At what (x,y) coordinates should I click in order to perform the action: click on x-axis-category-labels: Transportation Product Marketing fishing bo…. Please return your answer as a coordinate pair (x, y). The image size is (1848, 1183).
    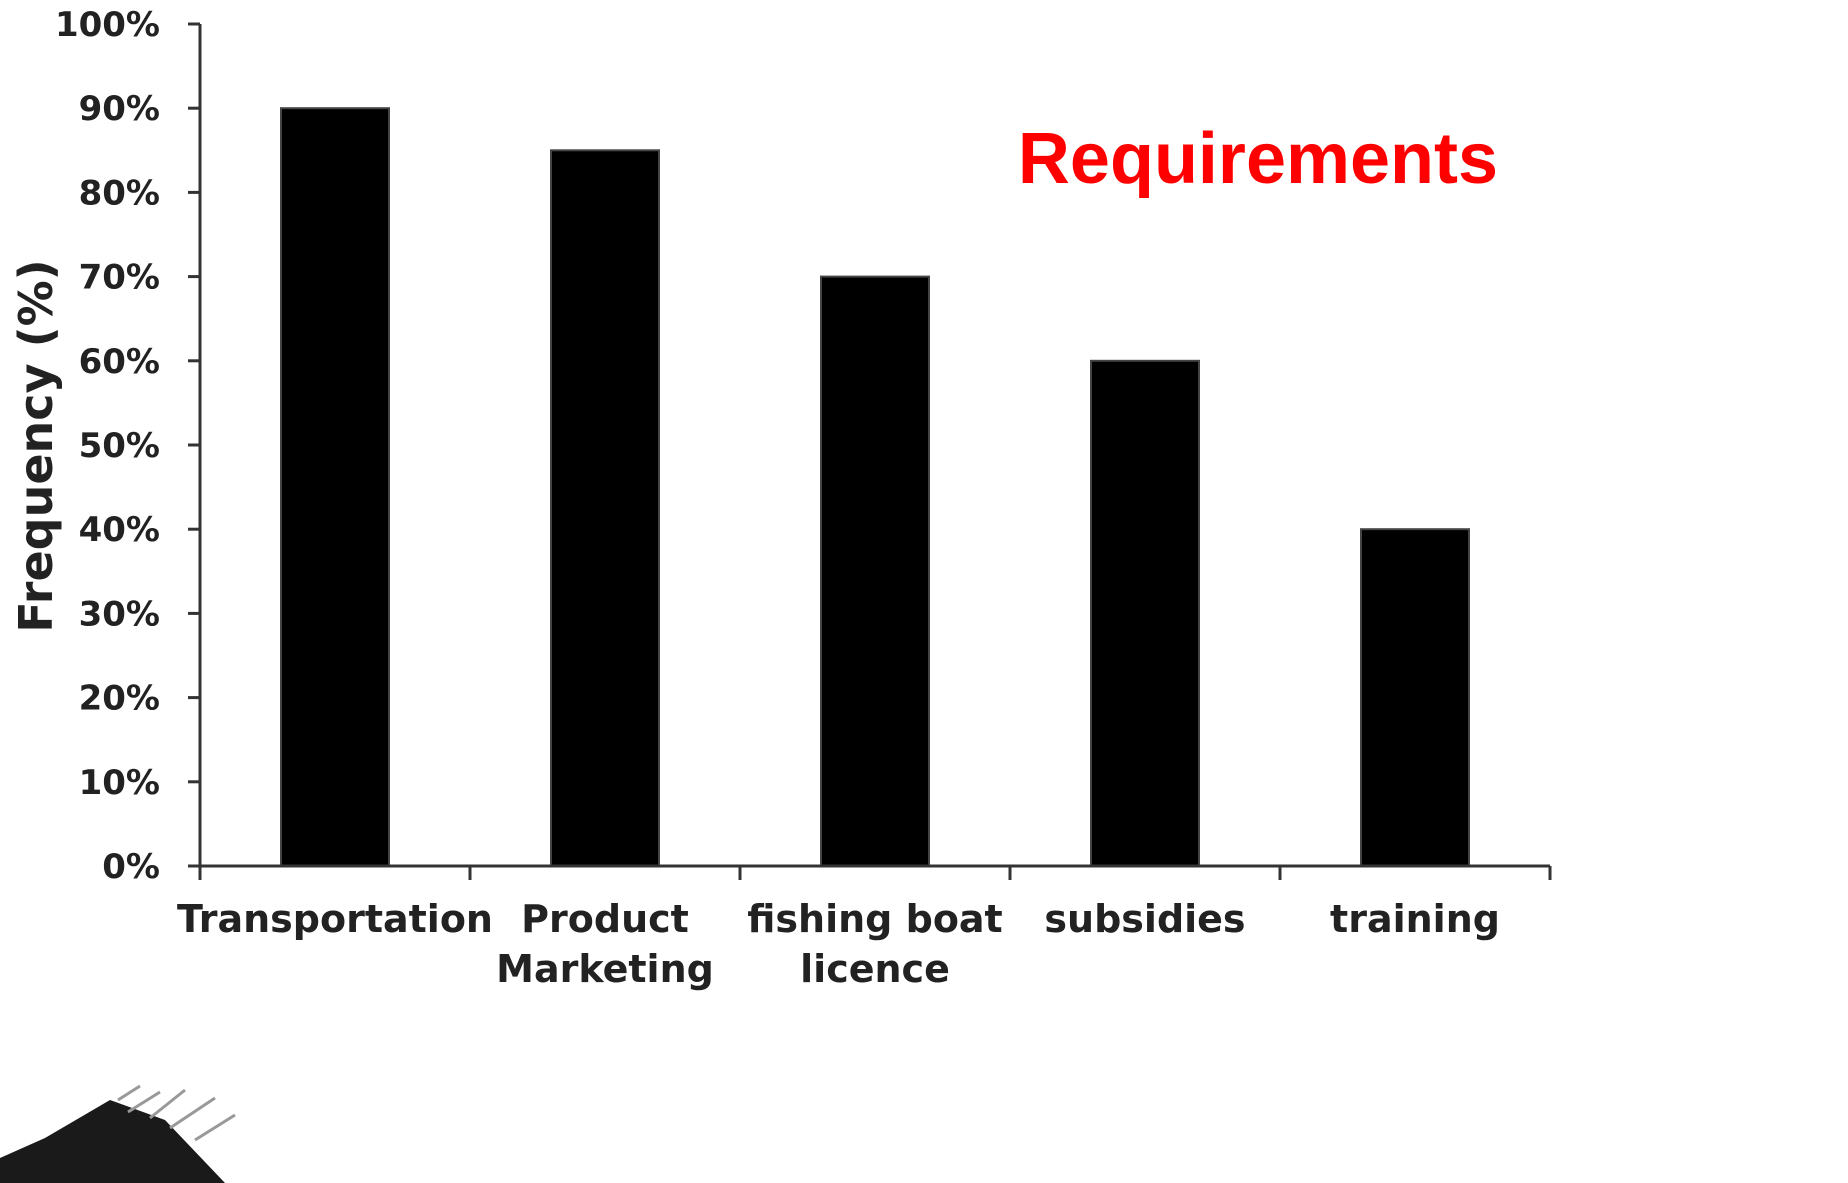
    Looking at the image, I should click on (838, 944).